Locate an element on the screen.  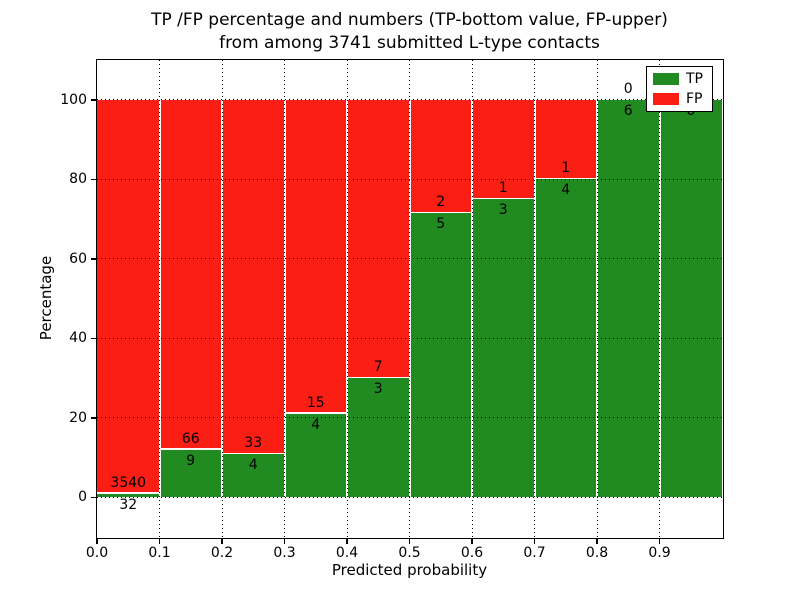
y-tick-label-5: 100 is located at coordinates (73, 99).